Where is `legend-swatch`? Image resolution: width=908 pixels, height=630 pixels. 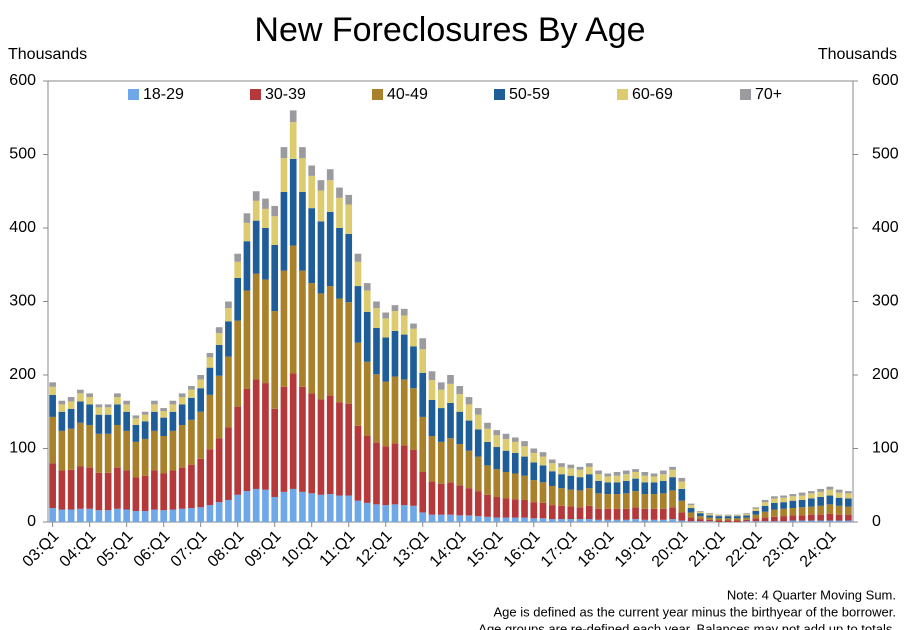 legend-swatch is located at coordinates (622, 94).